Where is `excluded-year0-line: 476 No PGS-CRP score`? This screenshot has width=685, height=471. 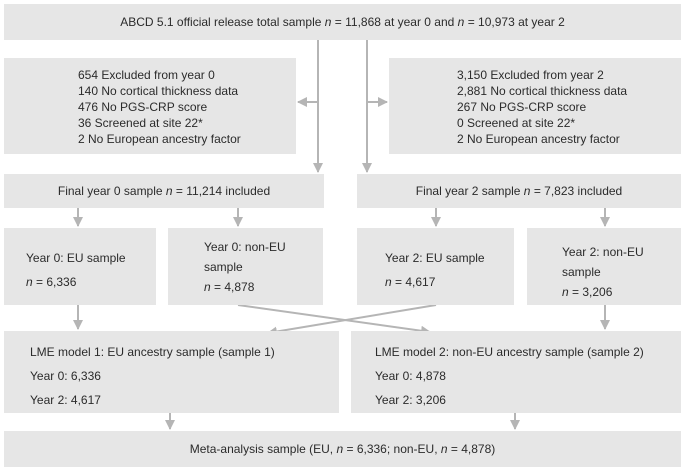 excluded-year0-line: 476 No PGS-CRP score is located at coordinates (143, 107).